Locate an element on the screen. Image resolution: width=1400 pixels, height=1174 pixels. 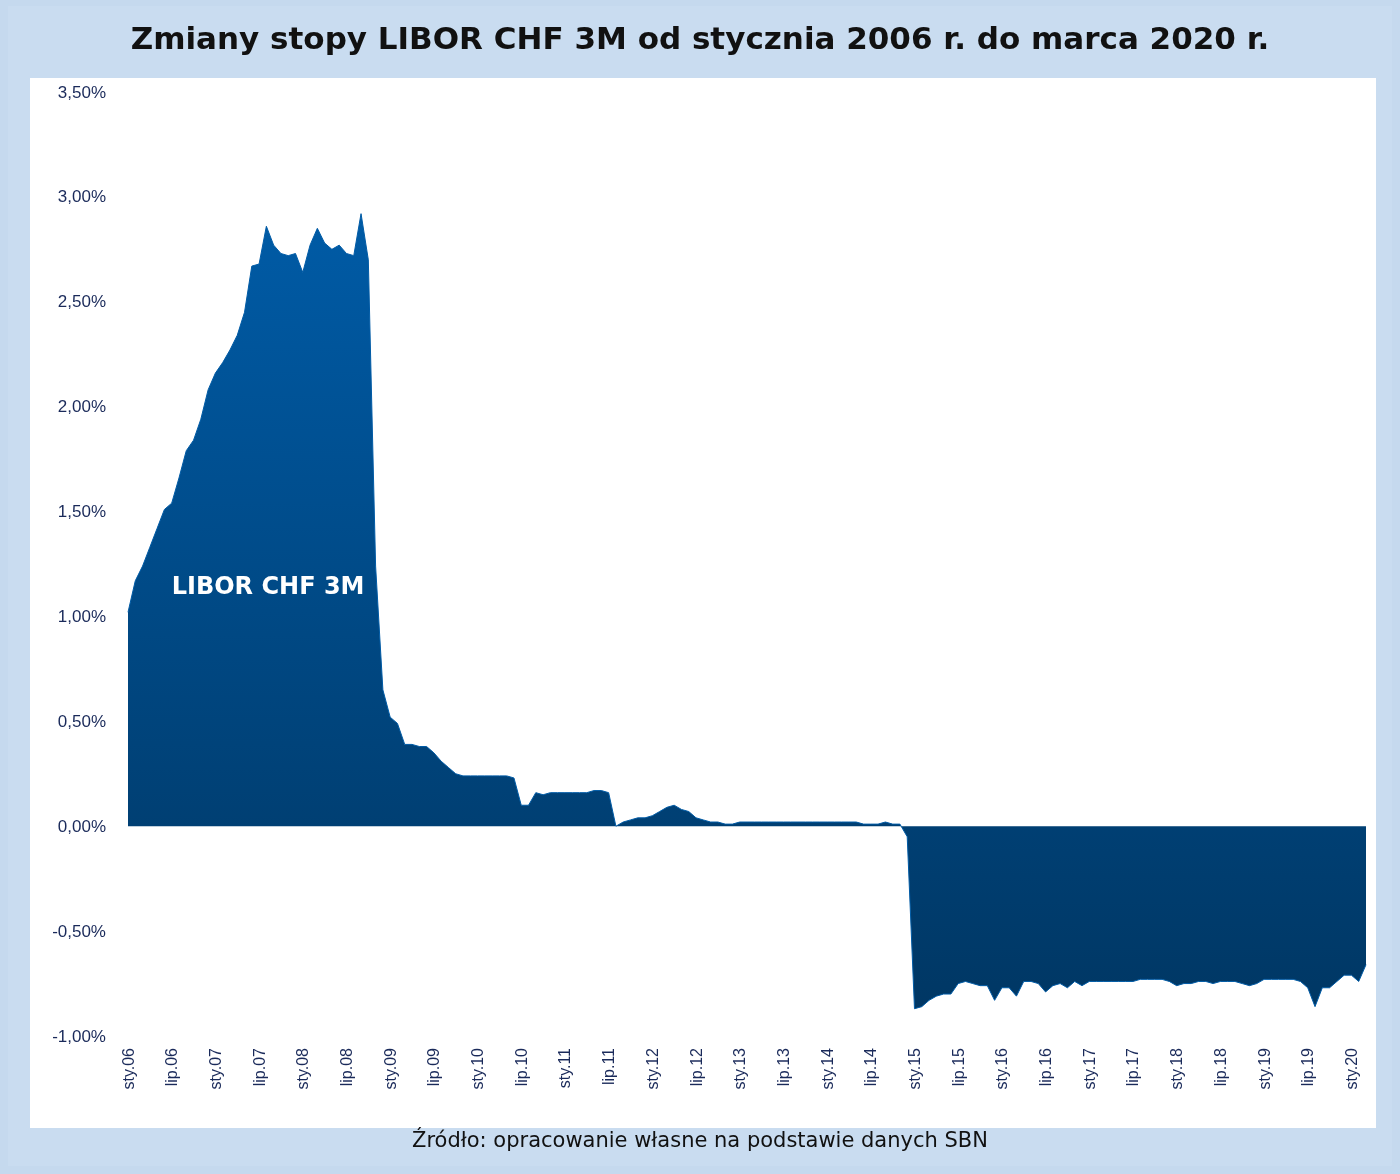
x-tick-label: sty.09 is located at coordinates (390, 1068).